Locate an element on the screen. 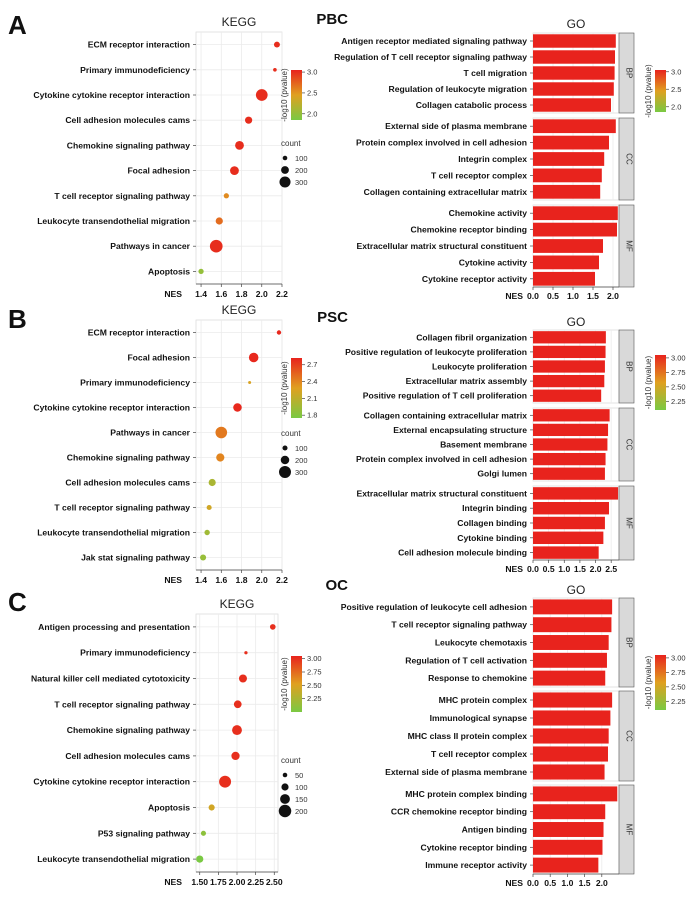  go-term-label: Cell adhesion molecule binding is located at coordinates (462, 553).